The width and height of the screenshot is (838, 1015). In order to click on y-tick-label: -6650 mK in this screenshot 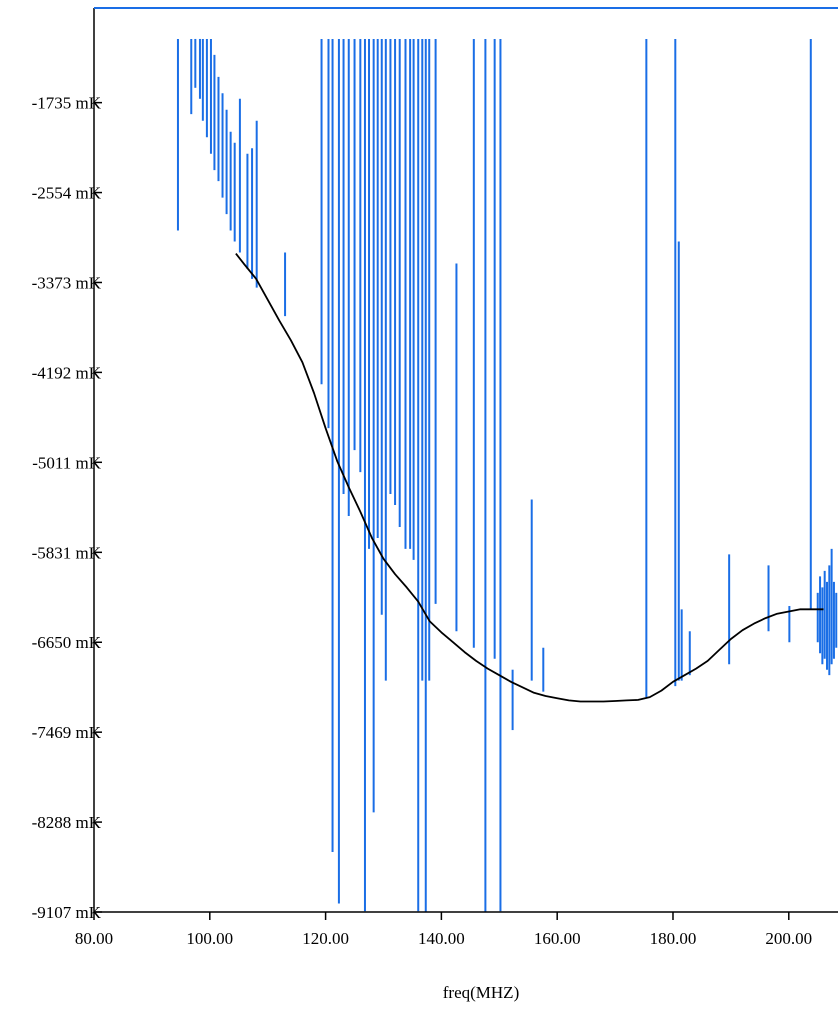, I will do `click(67, 642)`.